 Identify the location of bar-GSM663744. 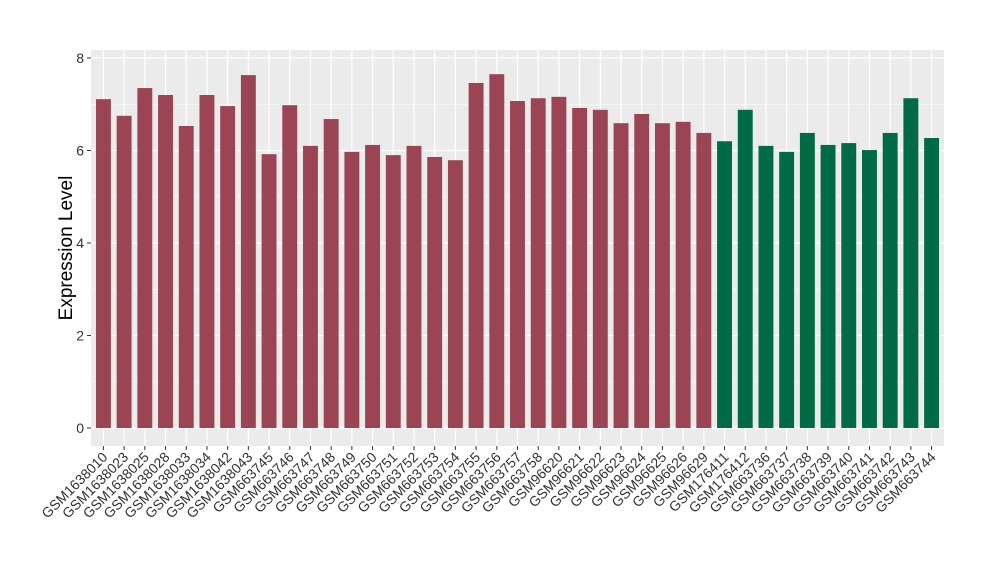
(932, 283).